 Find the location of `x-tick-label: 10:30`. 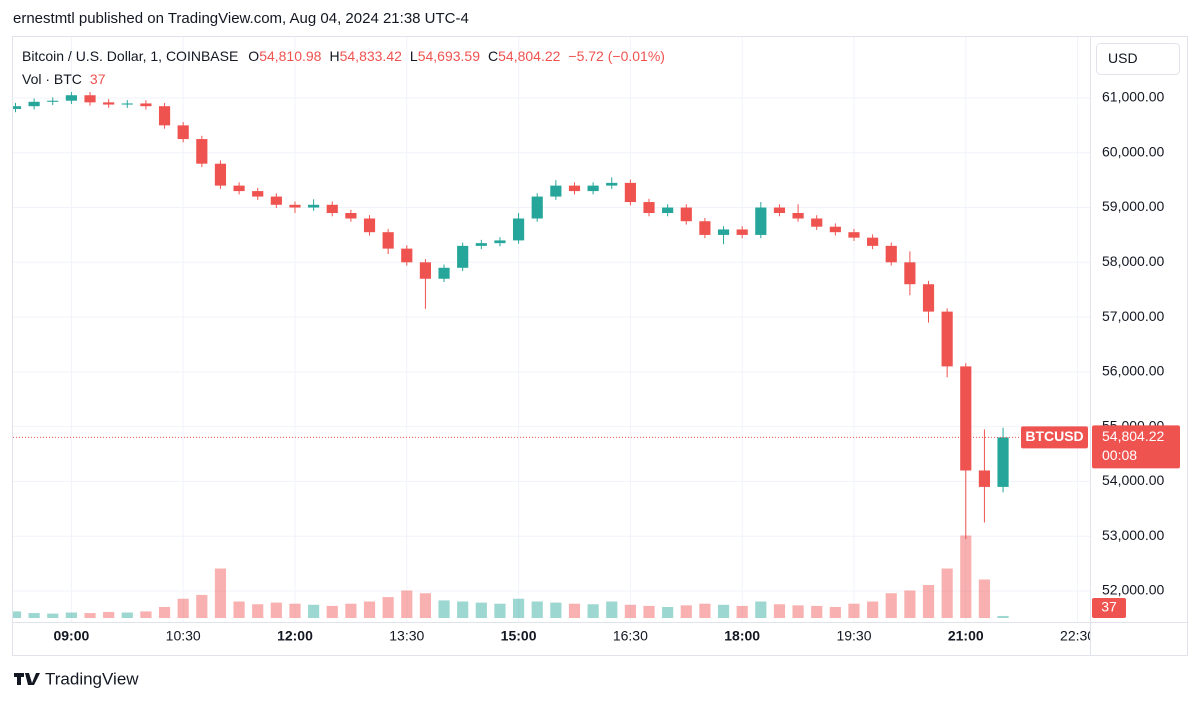

x-tick-label: 10:30 is located at coordinates (183, 636).